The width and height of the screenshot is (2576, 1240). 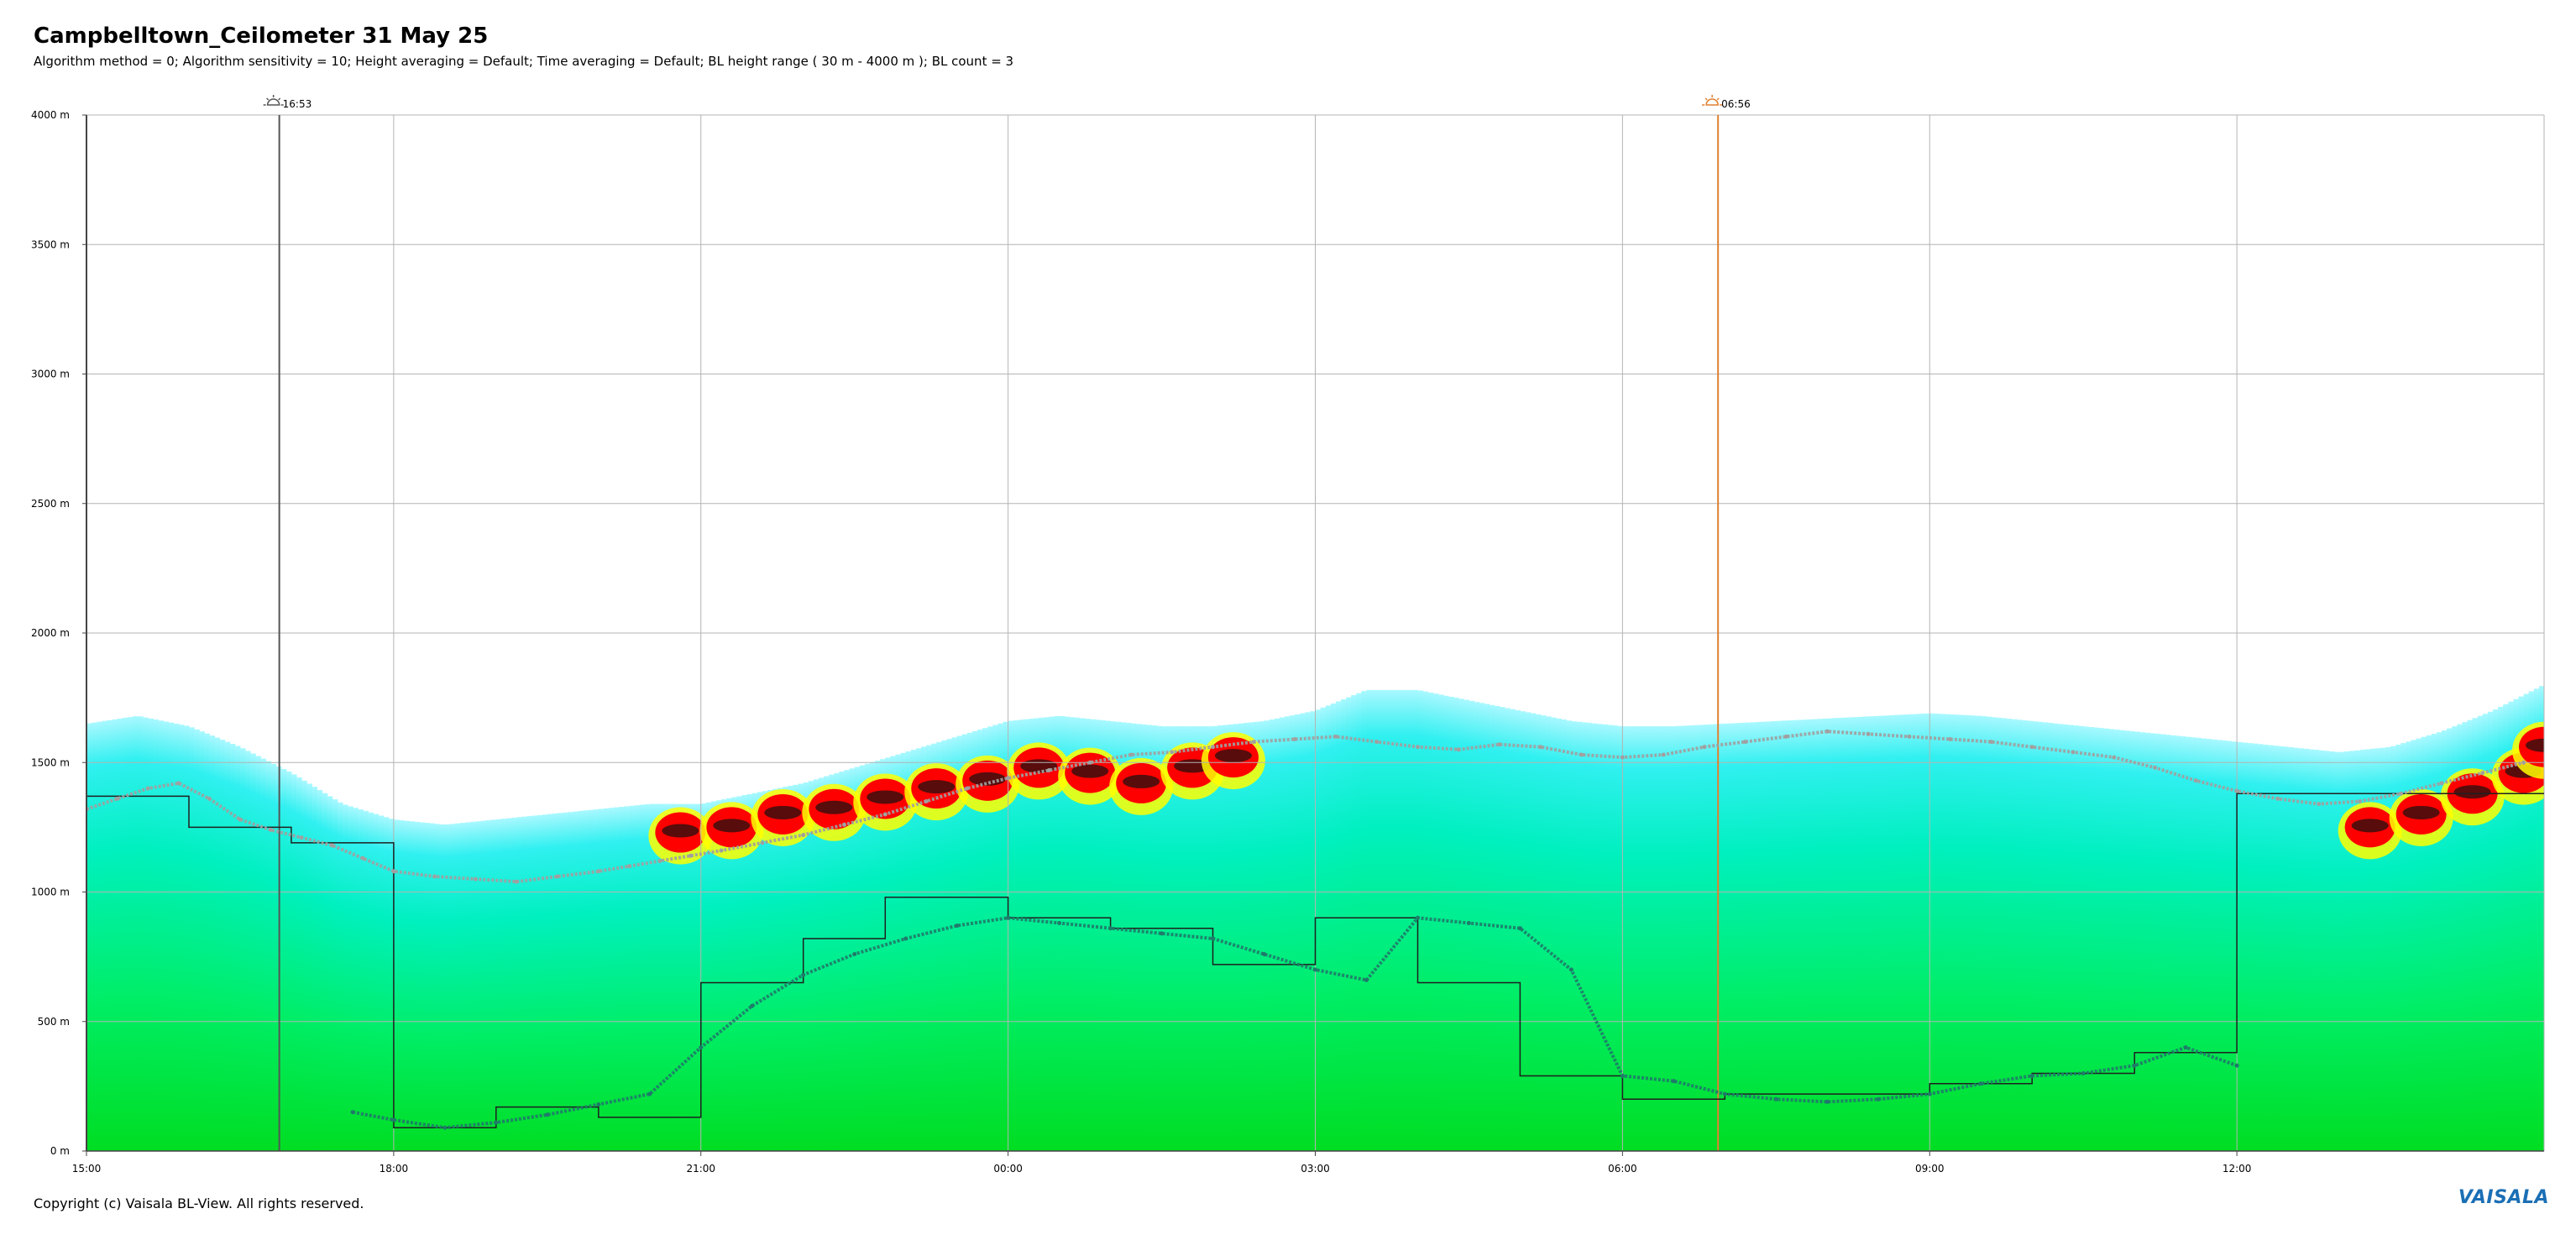 I want to click on y-tick-label: 1000 m, so click(x=50, y=893).